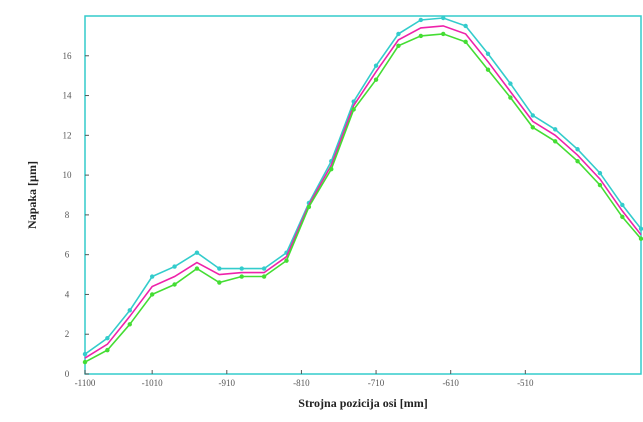  Describe the element at coordinates (67, 374) in the screenshot. I see `y-tick-label: 0` at that location.